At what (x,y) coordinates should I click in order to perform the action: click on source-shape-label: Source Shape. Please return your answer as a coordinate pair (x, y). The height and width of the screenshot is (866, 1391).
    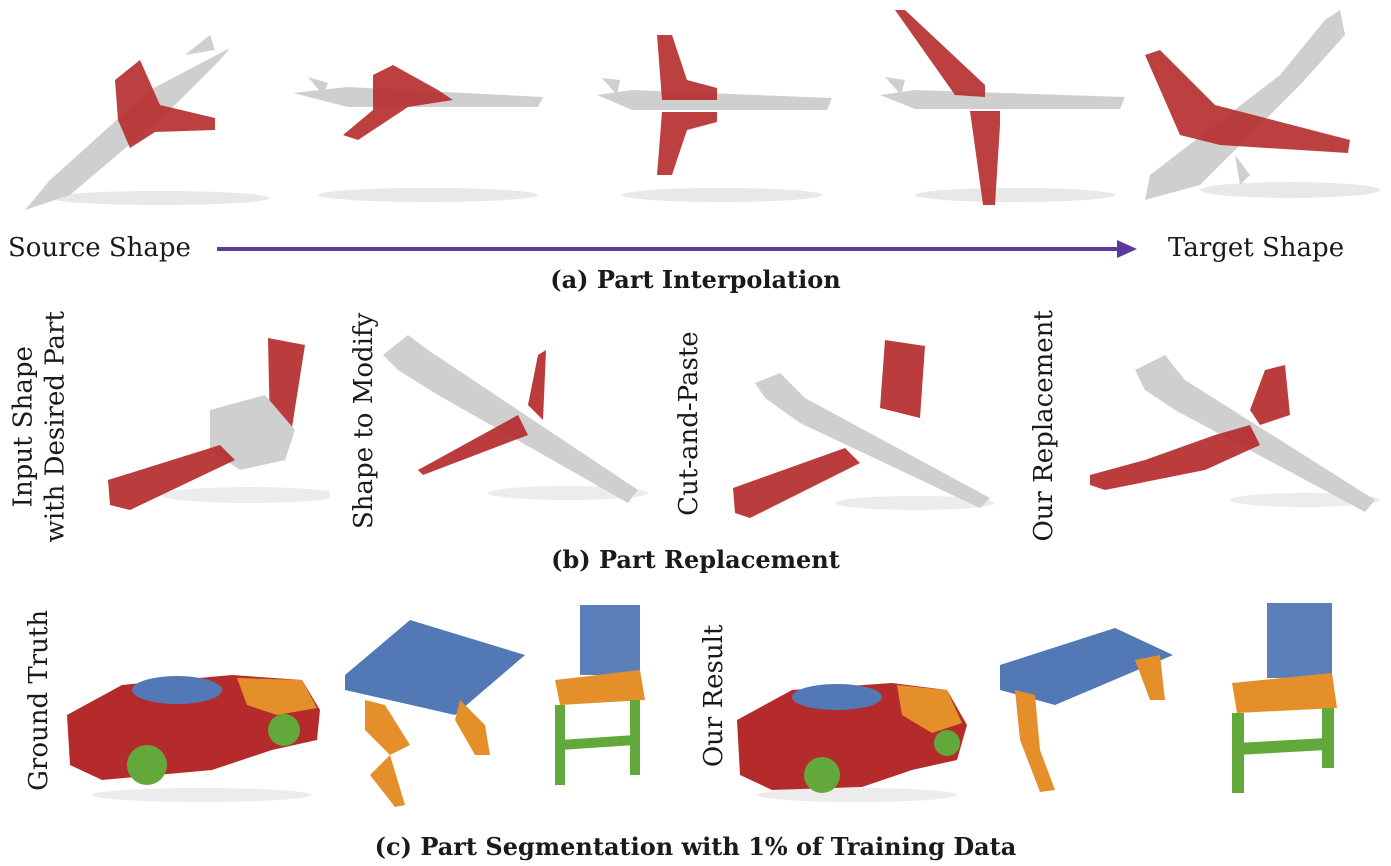
    Looking at the image, I should click on (99, 248).